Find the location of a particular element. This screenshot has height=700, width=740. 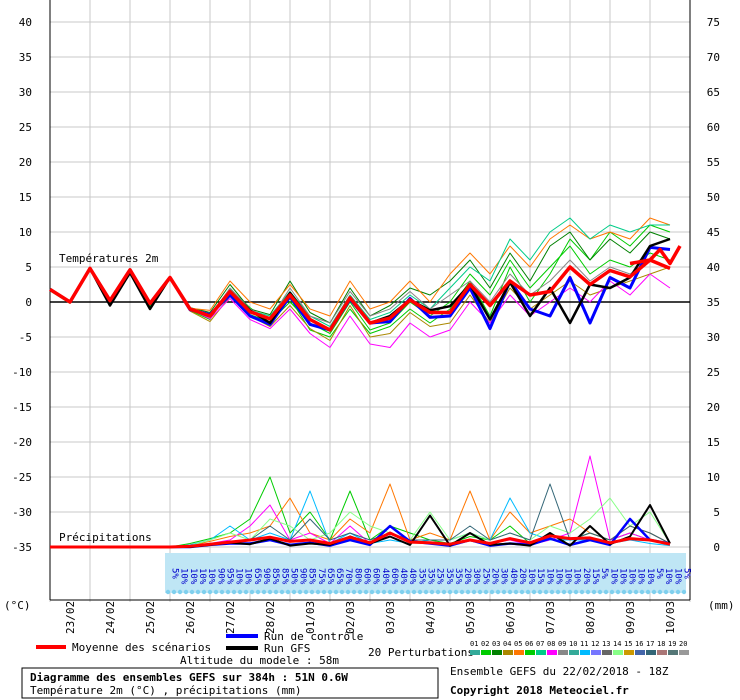

probability-label: 90% is located at coordinates (220, 576).